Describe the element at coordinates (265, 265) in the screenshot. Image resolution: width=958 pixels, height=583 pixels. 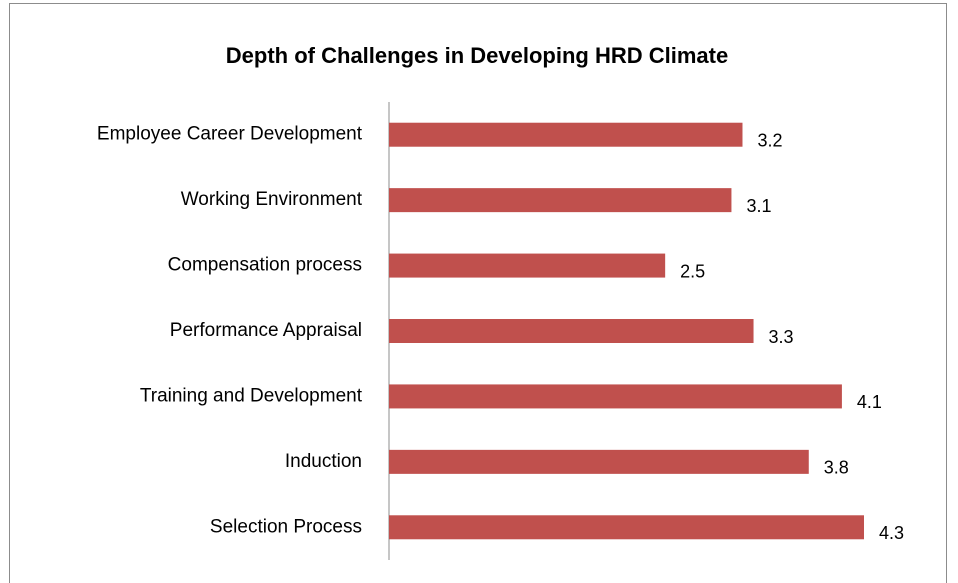
I see `category-label: Compensation process` at that location.